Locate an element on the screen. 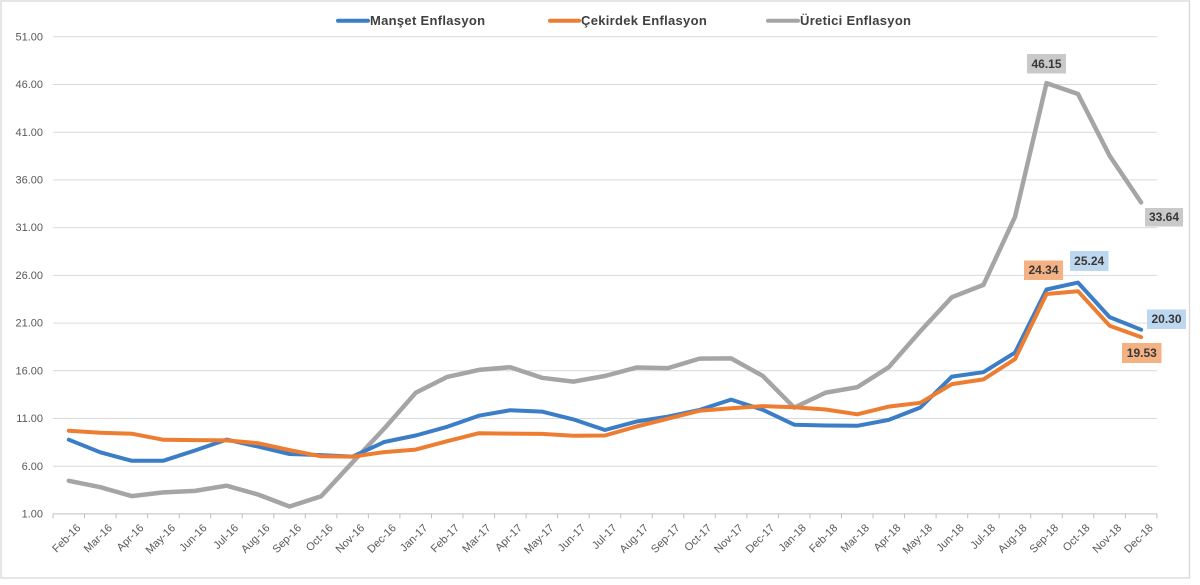  svg-text: 20.30 is located at coordinates (1166, 319).